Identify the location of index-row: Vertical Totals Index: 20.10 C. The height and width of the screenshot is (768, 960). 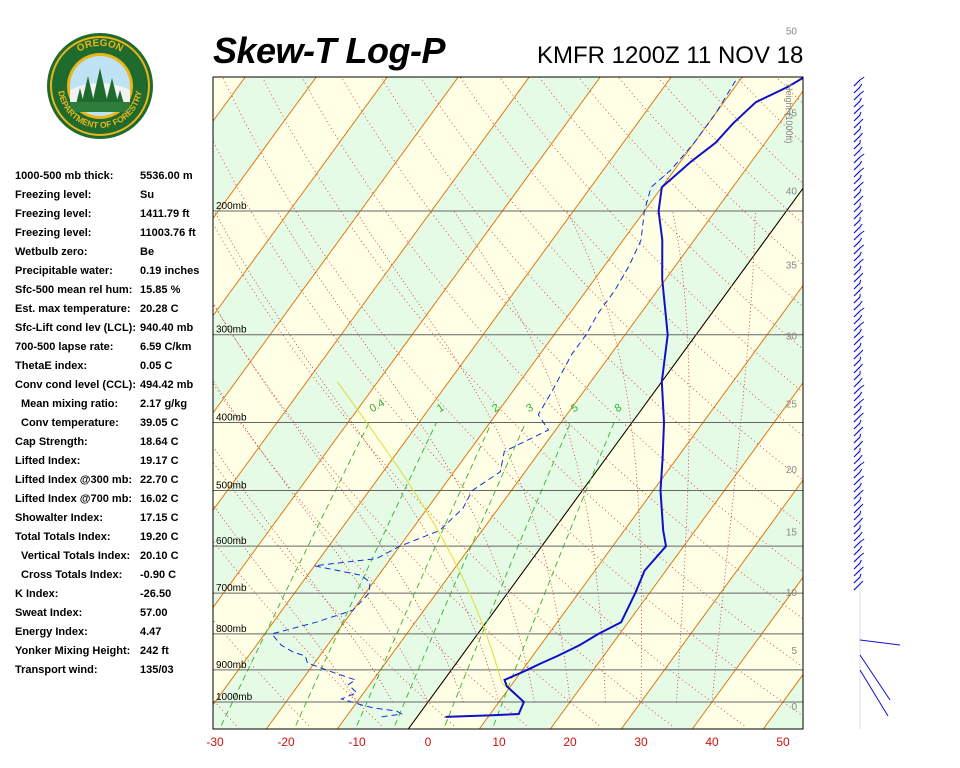
(114, 559).